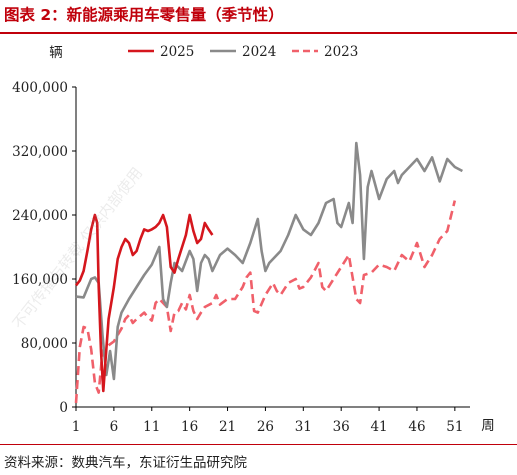 The width and height of the screenshot is (517, 475). I want to click on y-tick-label: 80,000, so click(44, 344).